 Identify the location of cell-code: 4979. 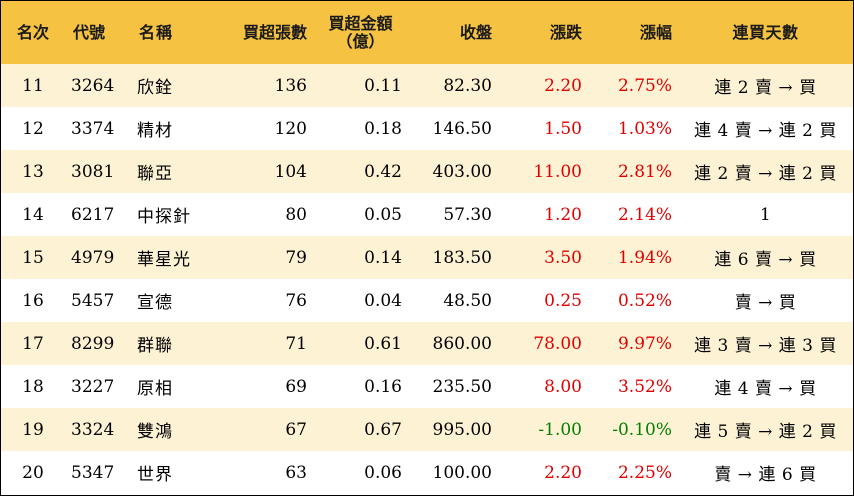
(93, 257).